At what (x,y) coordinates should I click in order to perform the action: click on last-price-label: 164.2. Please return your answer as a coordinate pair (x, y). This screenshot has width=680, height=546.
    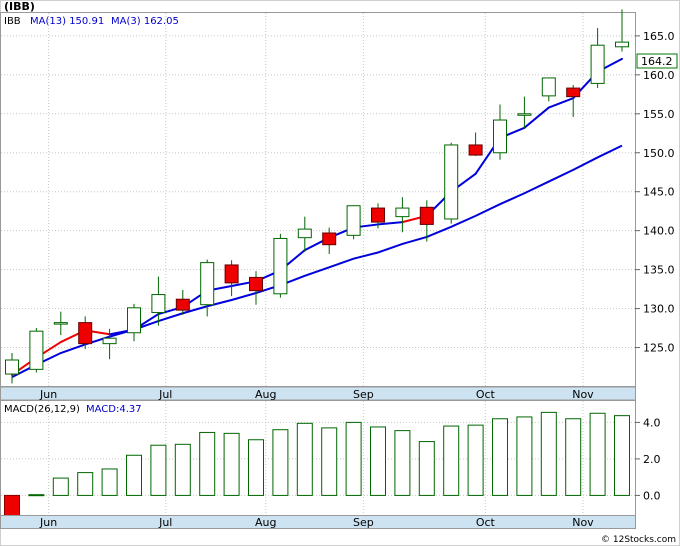
    Looking at the image, I should click on (657, 61).